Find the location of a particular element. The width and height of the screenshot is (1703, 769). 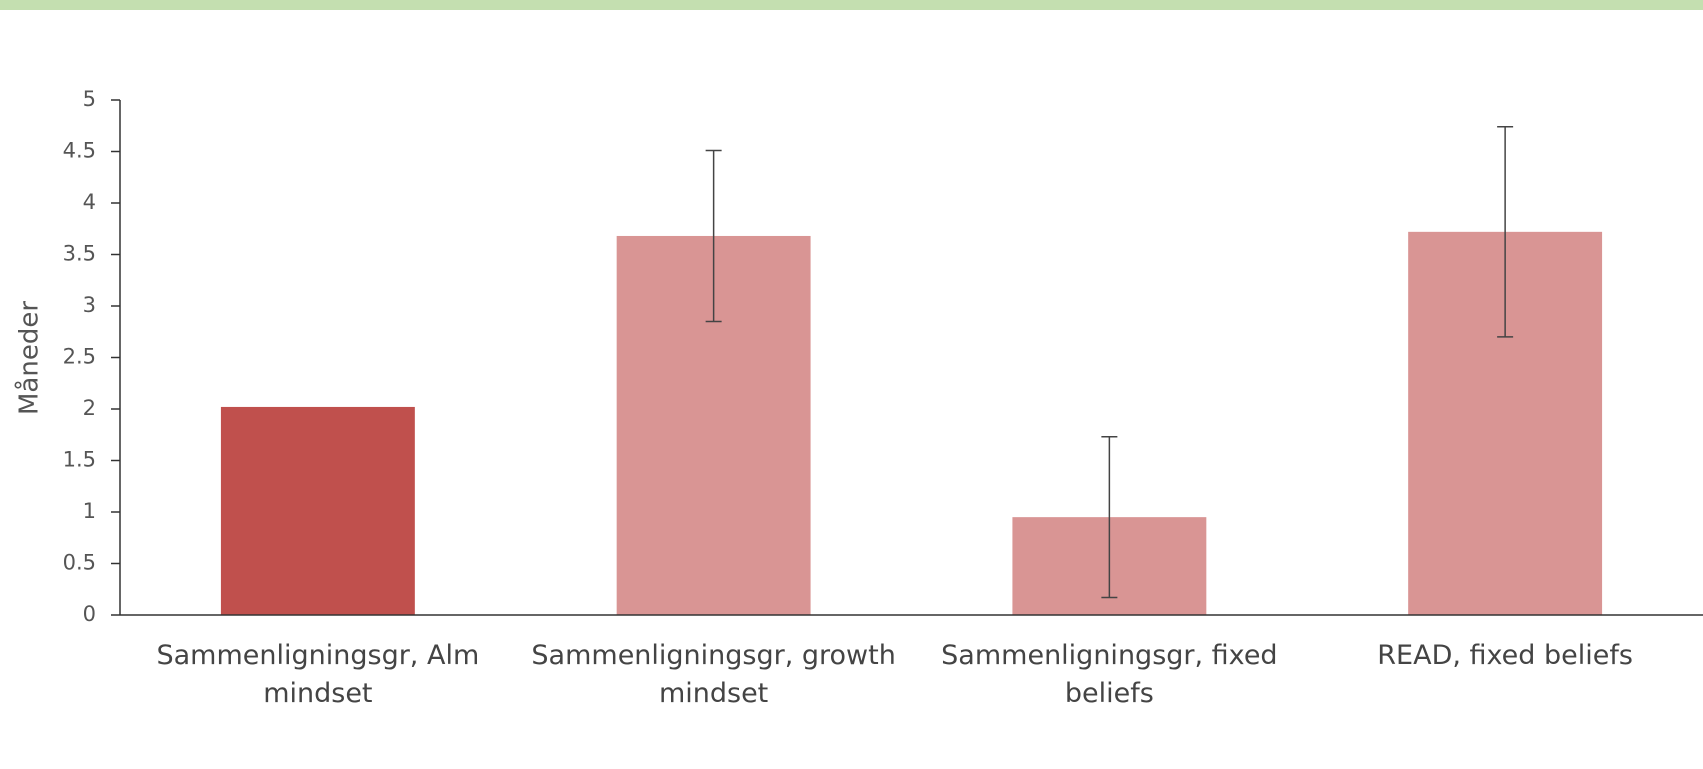

x-tick-label: Sammenligningsgr, growth mindset is located at coordinates (713, 674).